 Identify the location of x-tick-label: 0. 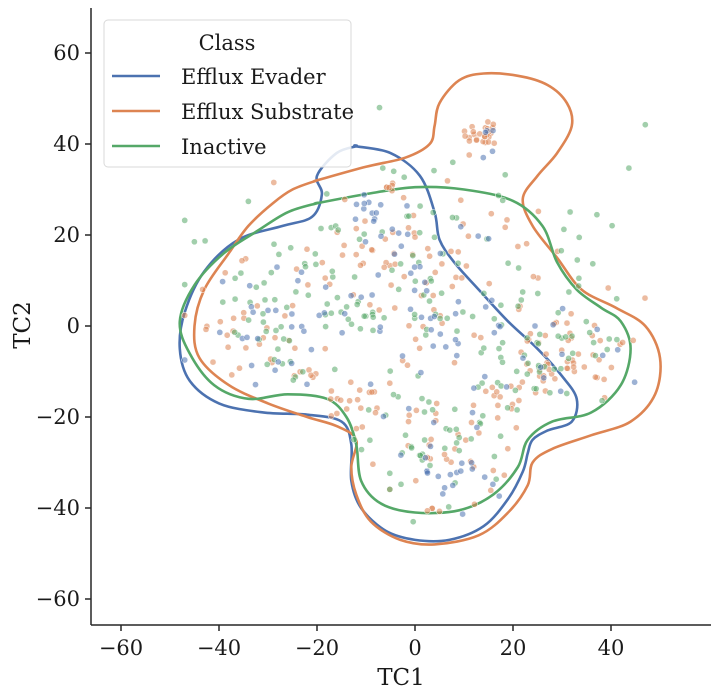
(414, 648).